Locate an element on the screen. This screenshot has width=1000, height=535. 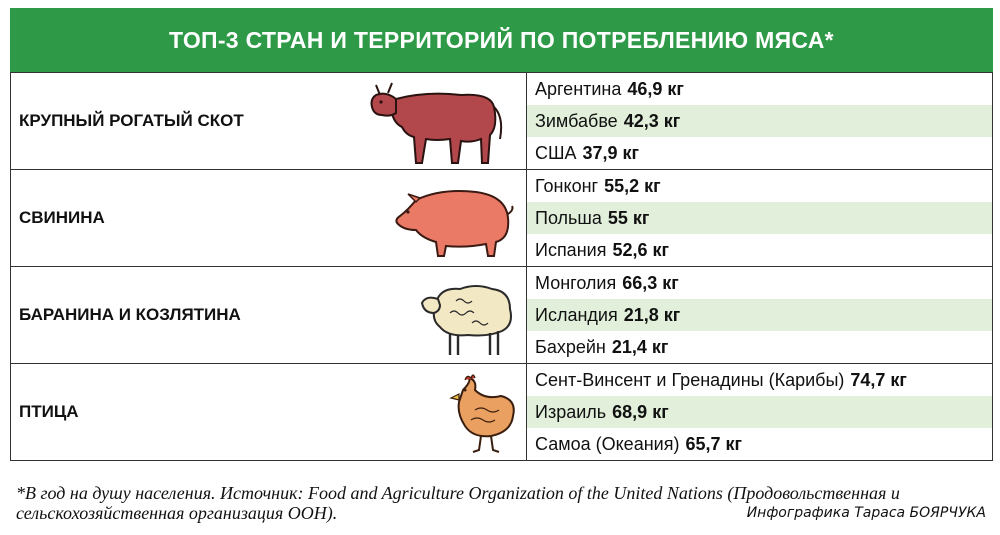
consumption-value: 74,7 кг is located at coordinates (878, 379).